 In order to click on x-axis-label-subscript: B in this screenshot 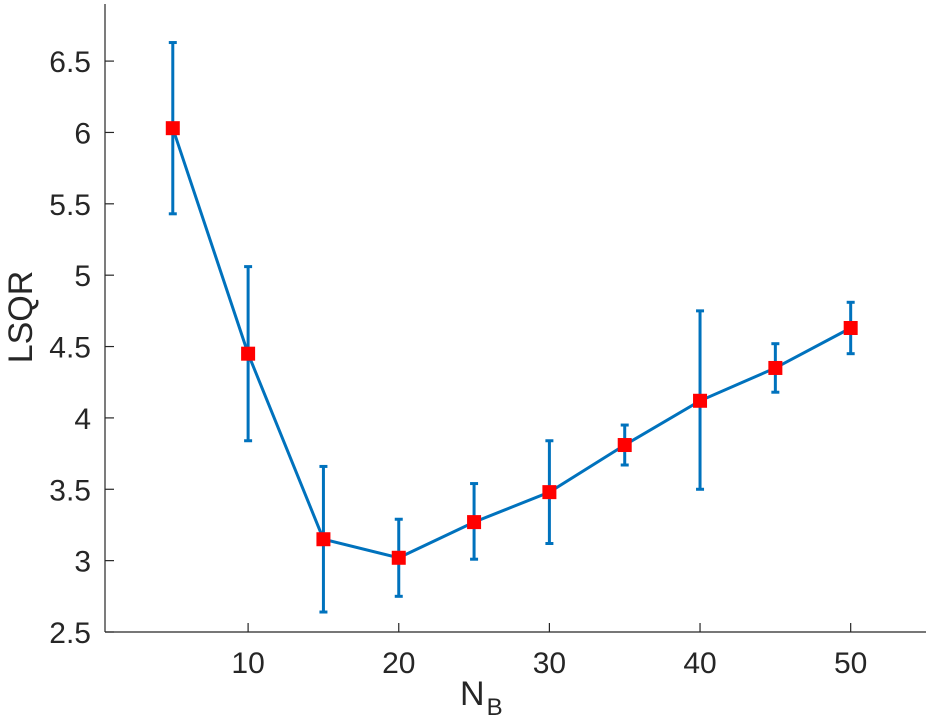, I will do `click(495, 707)`.